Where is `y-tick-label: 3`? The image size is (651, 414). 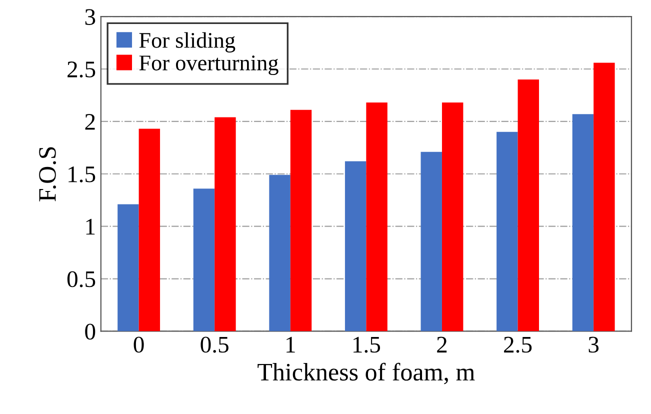
y-tick-label: 3 is located at coordinates (90, 17).